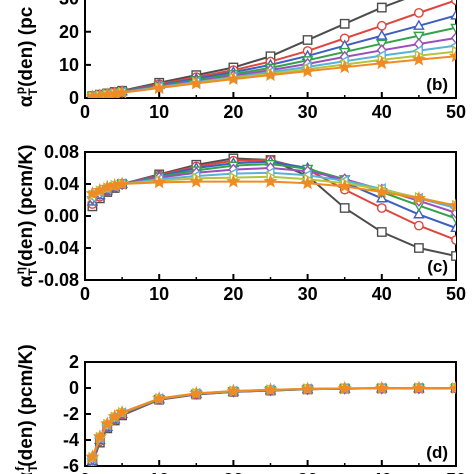 The height and width of the screenshot is (474, 474). What do you see at coordinates (308, 294) in the screenshot?
I see `panel-1-xtick-label: 30` at bounding box center [308, 294].